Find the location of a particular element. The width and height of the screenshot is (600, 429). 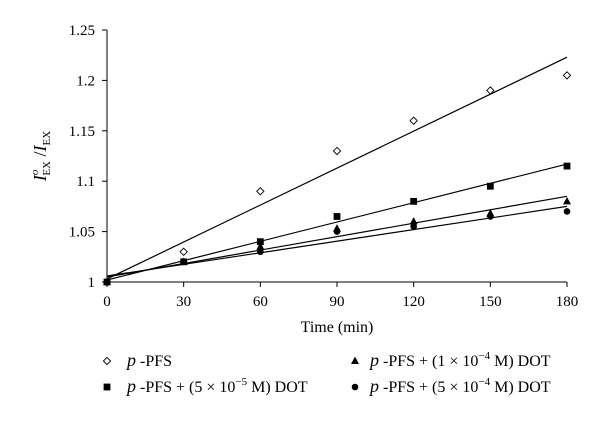

legend-label: p -PFS + (1 × 10−4 M) DOT is located at coordinates (459, 360).